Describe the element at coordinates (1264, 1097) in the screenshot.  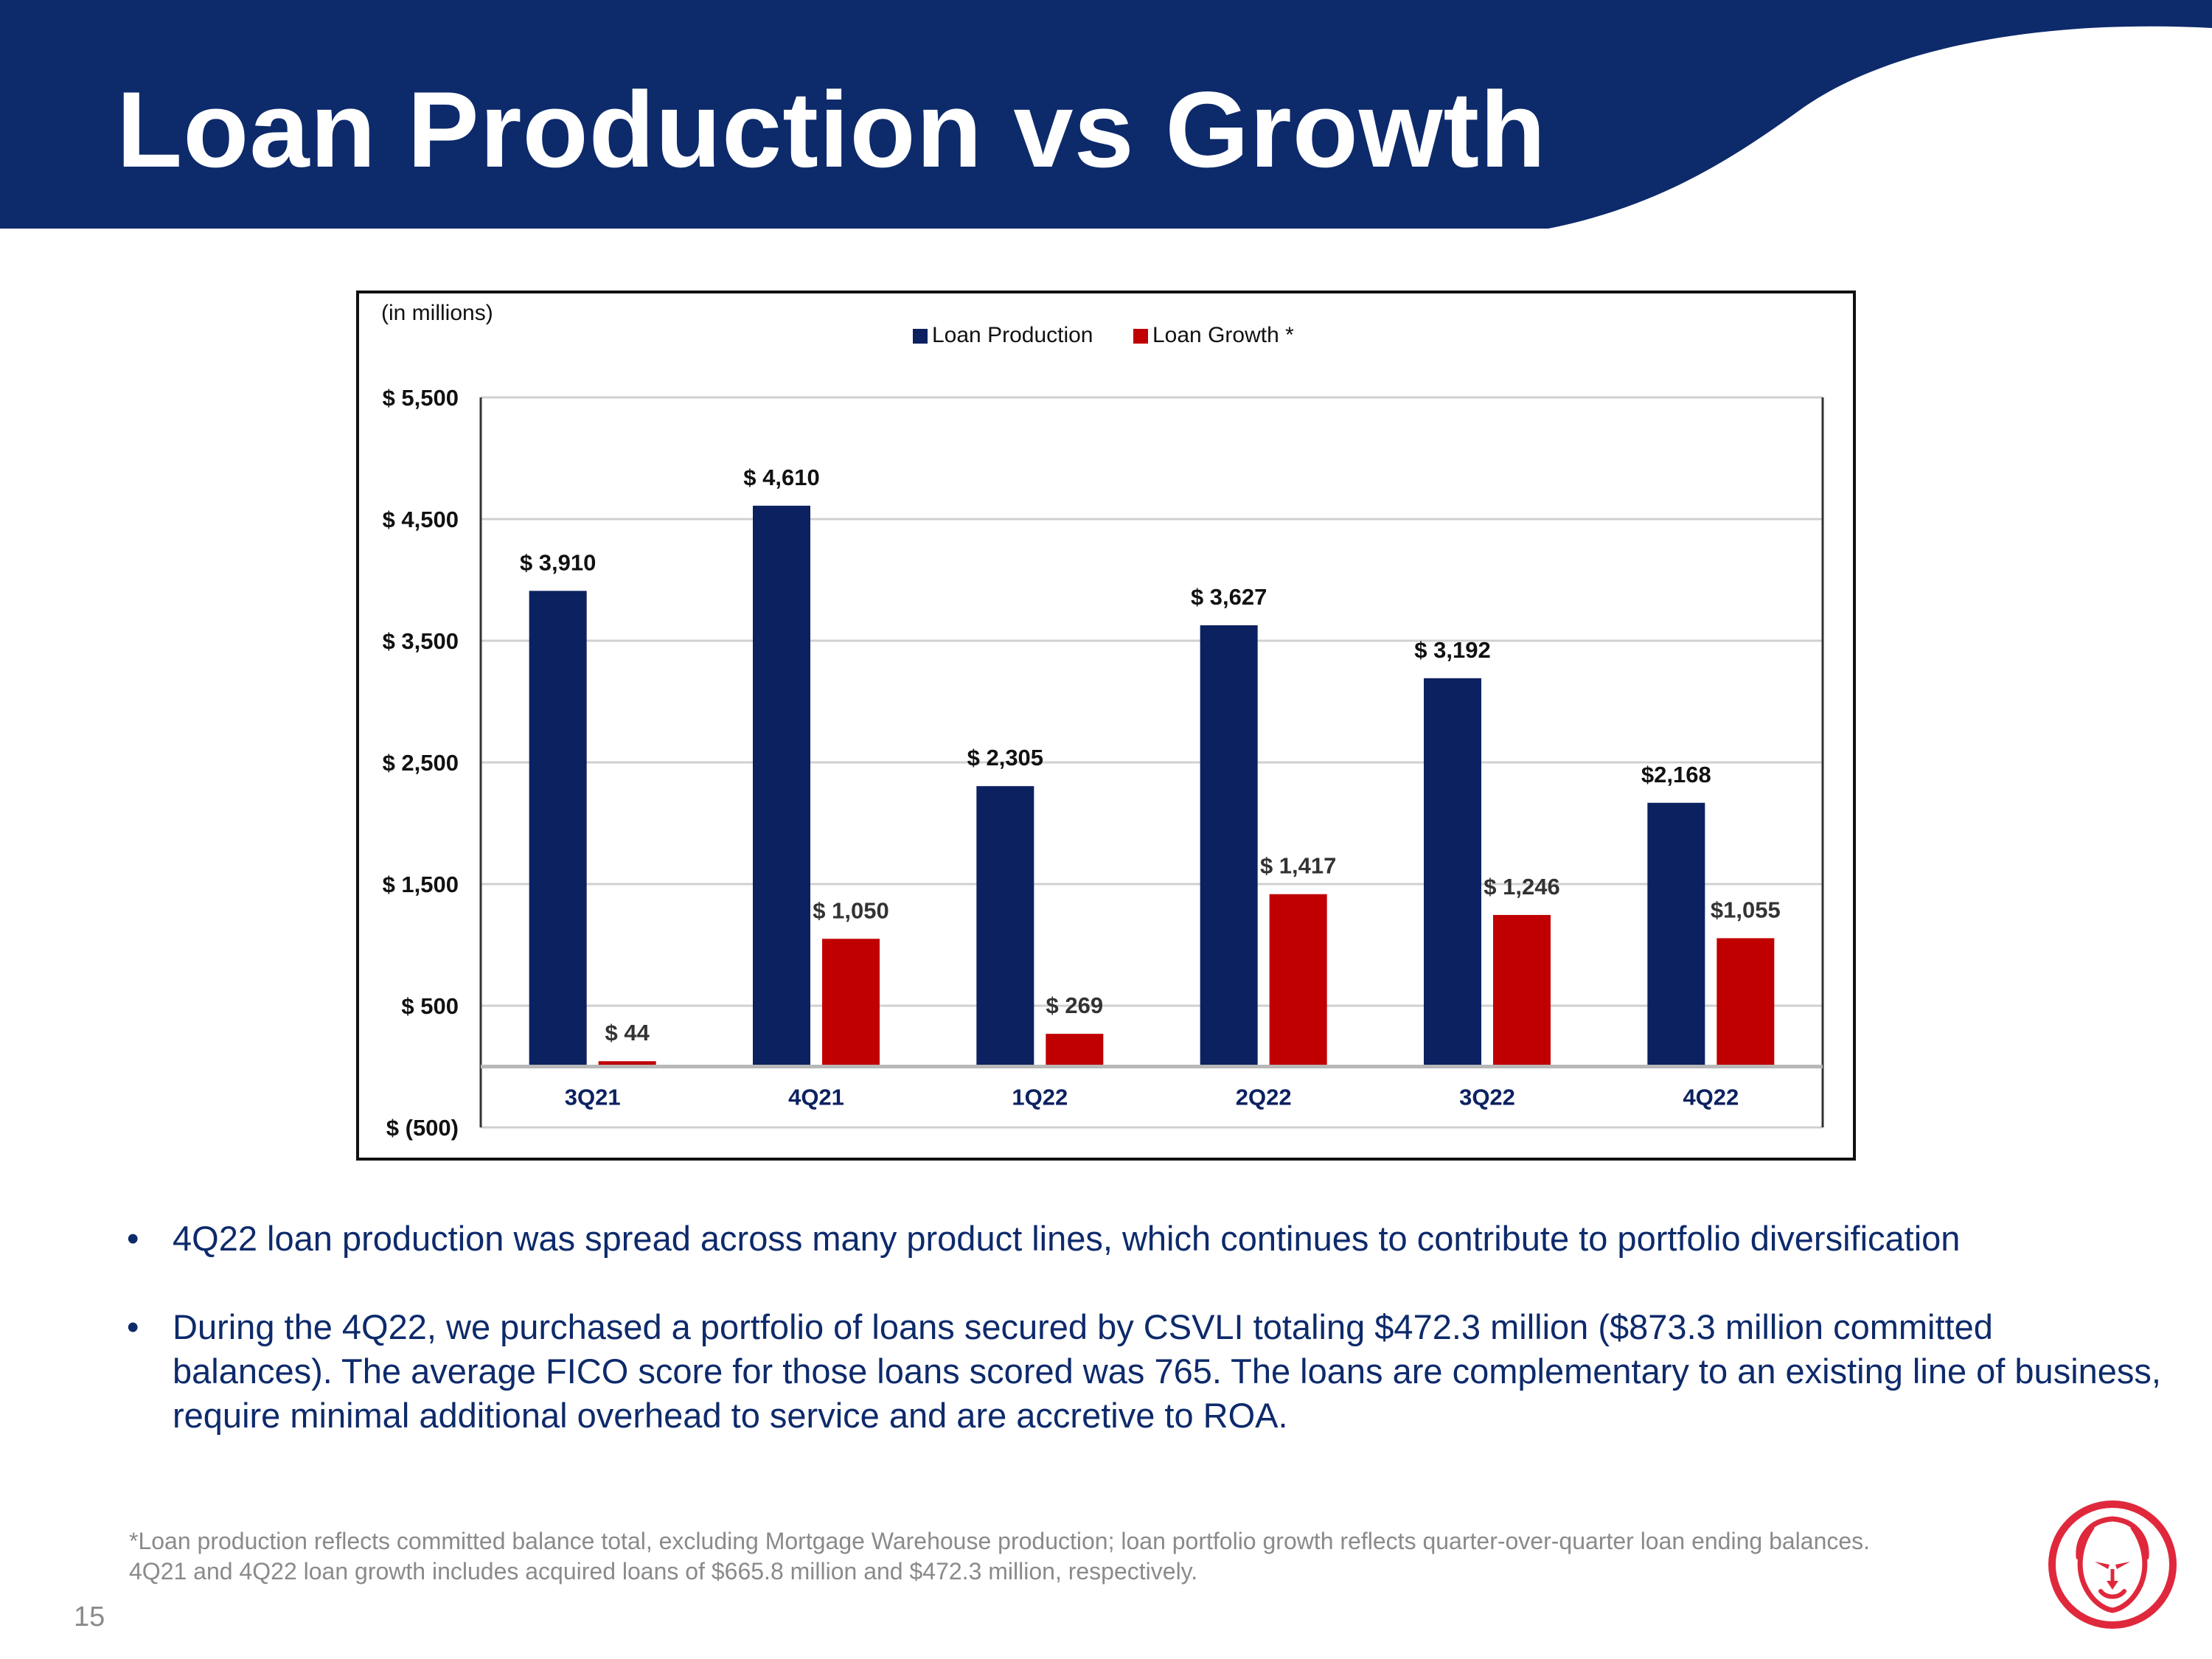
I see `x-tick-label: 2Q22` at that location.